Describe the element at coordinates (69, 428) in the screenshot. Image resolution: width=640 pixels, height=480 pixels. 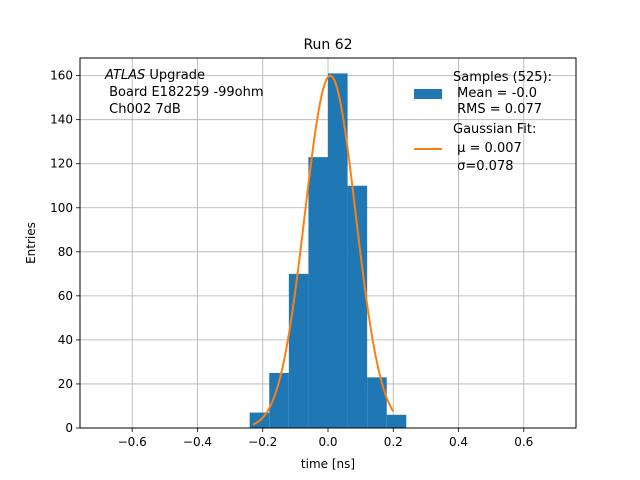
I see `y-tick-label: 0` at that location.